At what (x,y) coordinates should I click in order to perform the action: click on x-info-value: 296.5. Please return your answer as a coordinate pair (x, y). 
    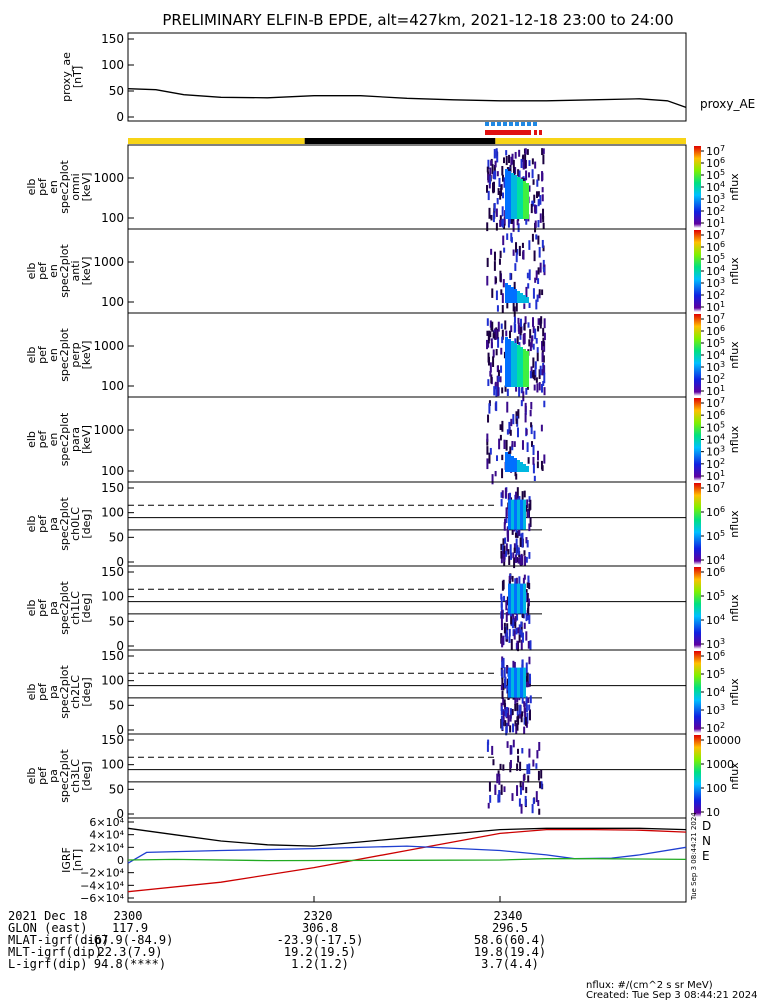
    Looking at the image, I should click on (510, 928).